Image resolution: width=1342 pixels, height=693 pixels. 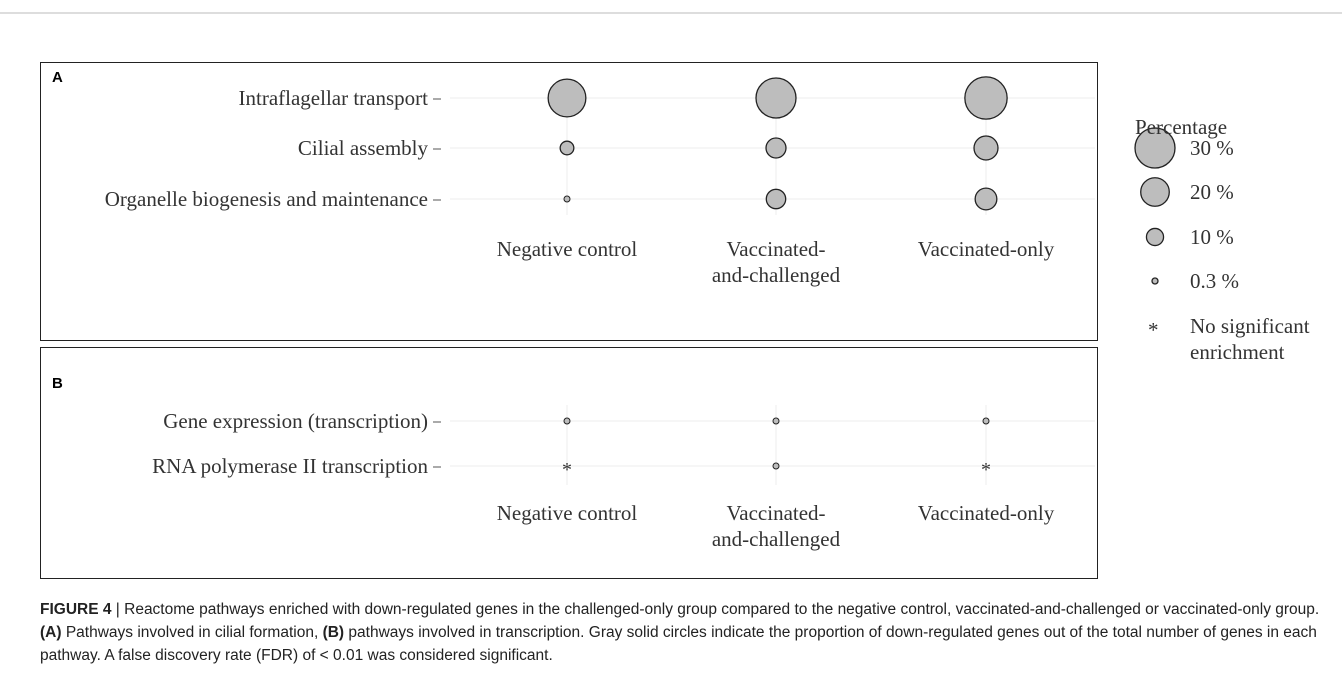 What do you see at coordinates (362, 148) in the screenshot?
I see `y-tick-label: Cilial assembly` at bounding box center [362, 148].